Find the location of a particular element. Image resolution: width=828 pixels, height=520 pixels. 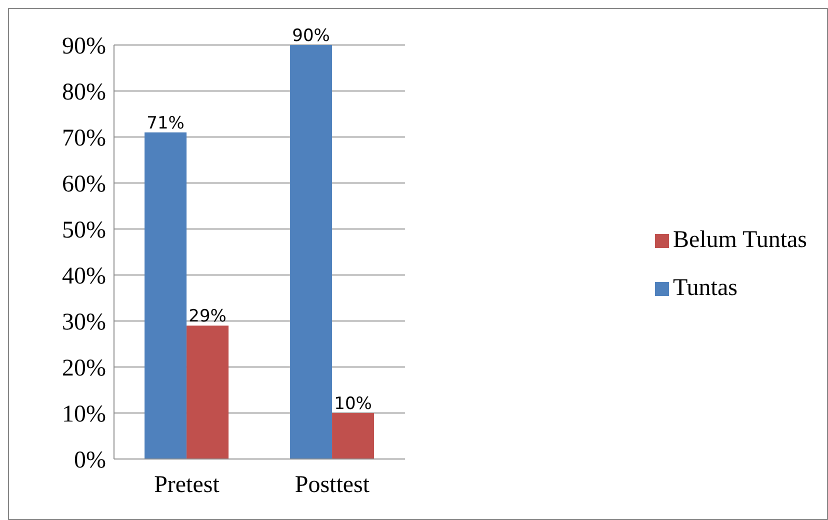

y-tick-label: 50% is located at coordinates (84, 231).